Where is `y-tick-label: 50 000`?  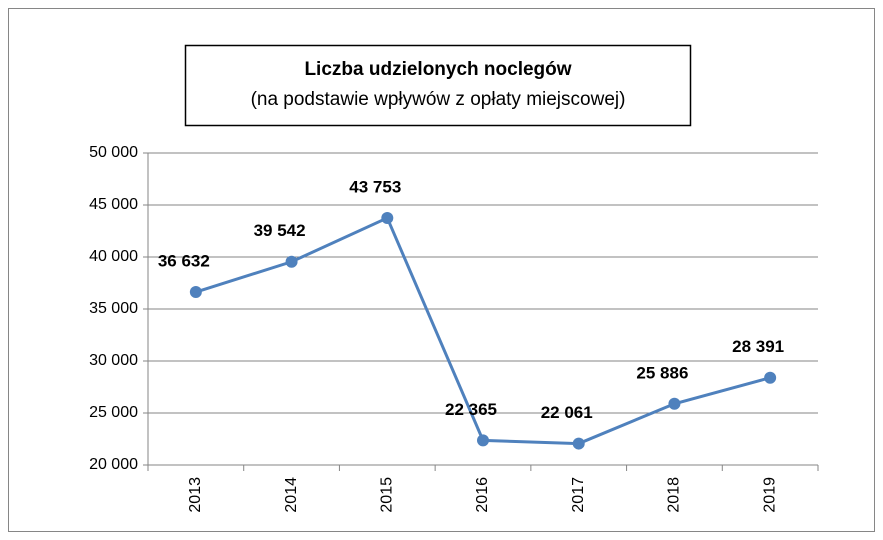 y-tick-label: 50 000 is located at coordinates (113, 152).